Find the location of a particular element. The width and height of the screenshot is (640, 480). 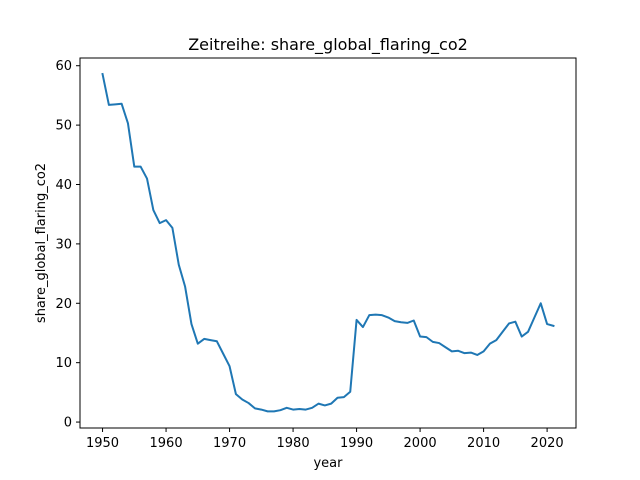

chart-title: Zeitreihe: share_global_flaring_co2 is located at coordinates (328, 45).